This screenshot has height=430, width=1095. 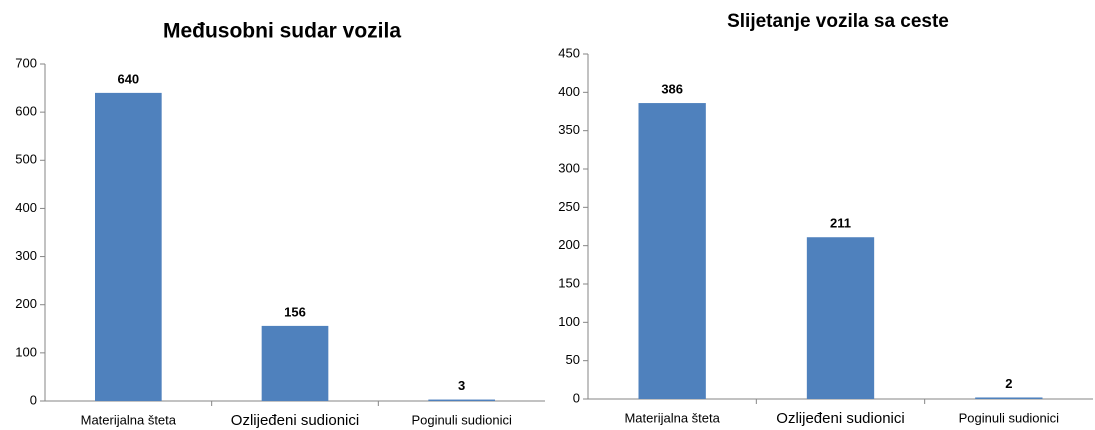 What do you see at coordinates (569, 129) in the screenshot?
I see `y-tick-label: 350` at bounding box center [569, 129].